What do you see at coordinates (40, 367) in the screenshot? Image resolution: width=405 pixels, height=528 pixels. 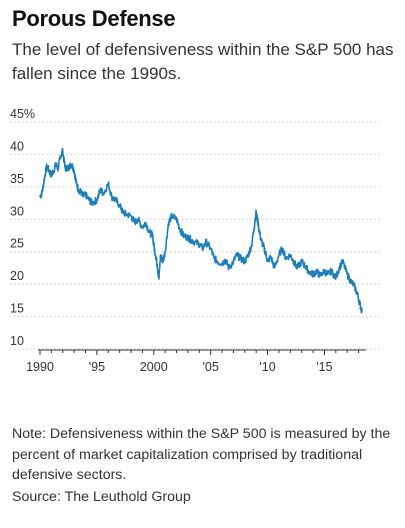 I see `x-tick-label-1990: 1990` at bounding box center [40, 367].